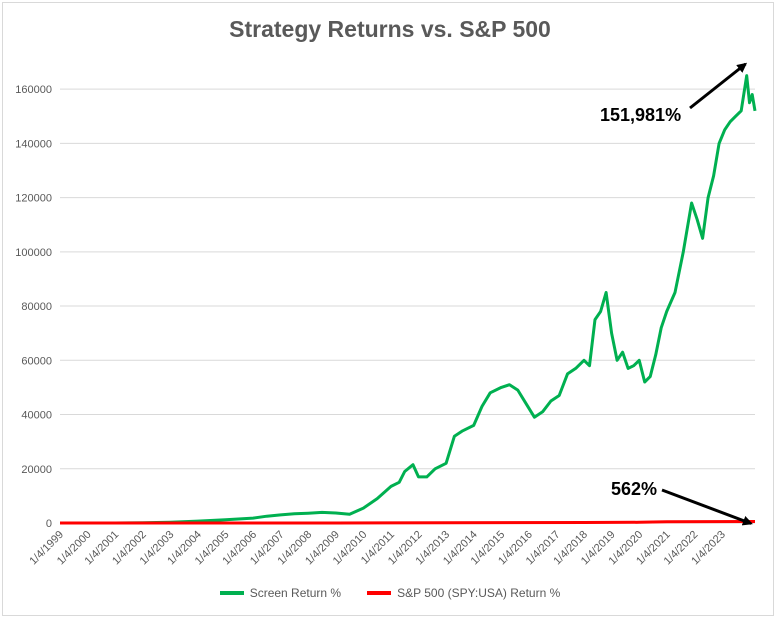  What do you see at coordinates (379, 593) in the screenshot?
I see `legend-swatch-sp500` at bounding box center [379, 593].